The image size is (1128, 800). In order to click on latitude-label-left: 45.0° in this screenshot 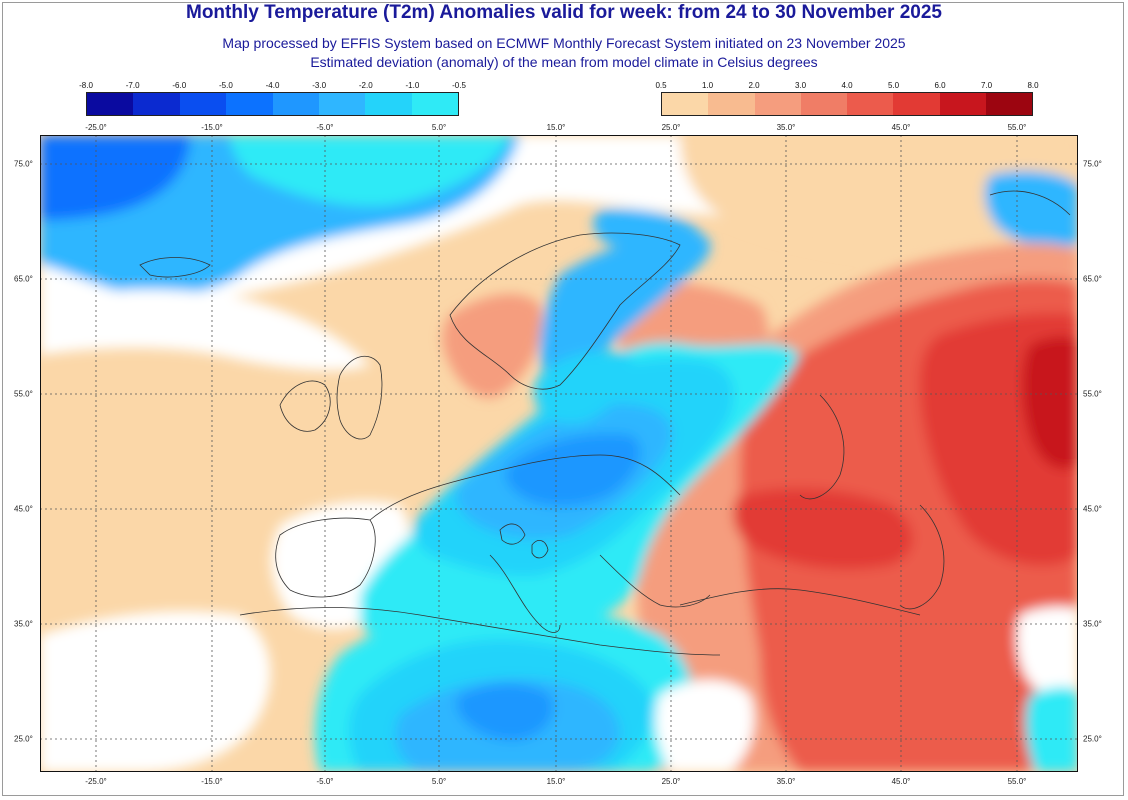, I will do `click(23, 509)`.